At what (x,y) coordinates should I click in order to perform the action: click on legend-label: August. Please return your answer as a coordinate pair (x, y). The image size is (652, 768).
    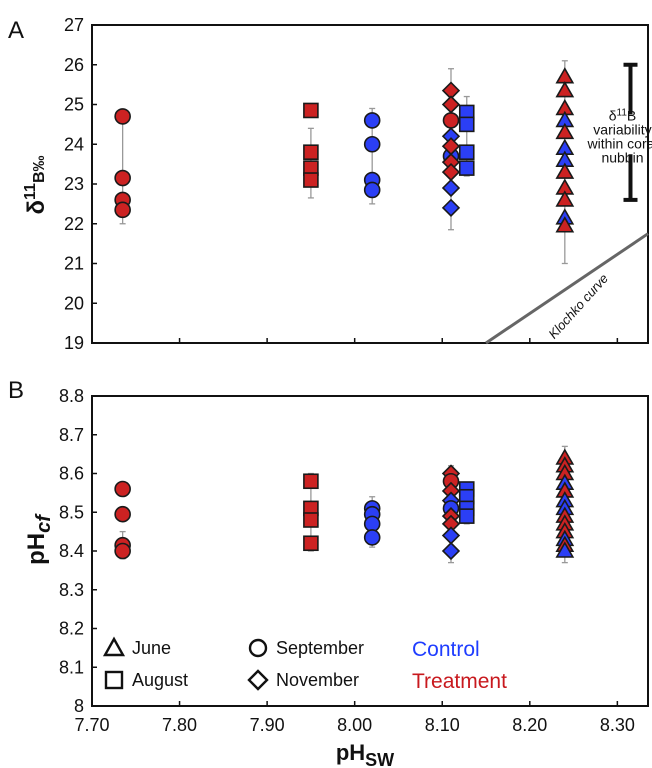
    Looking at the image, I should click on (160, 680).